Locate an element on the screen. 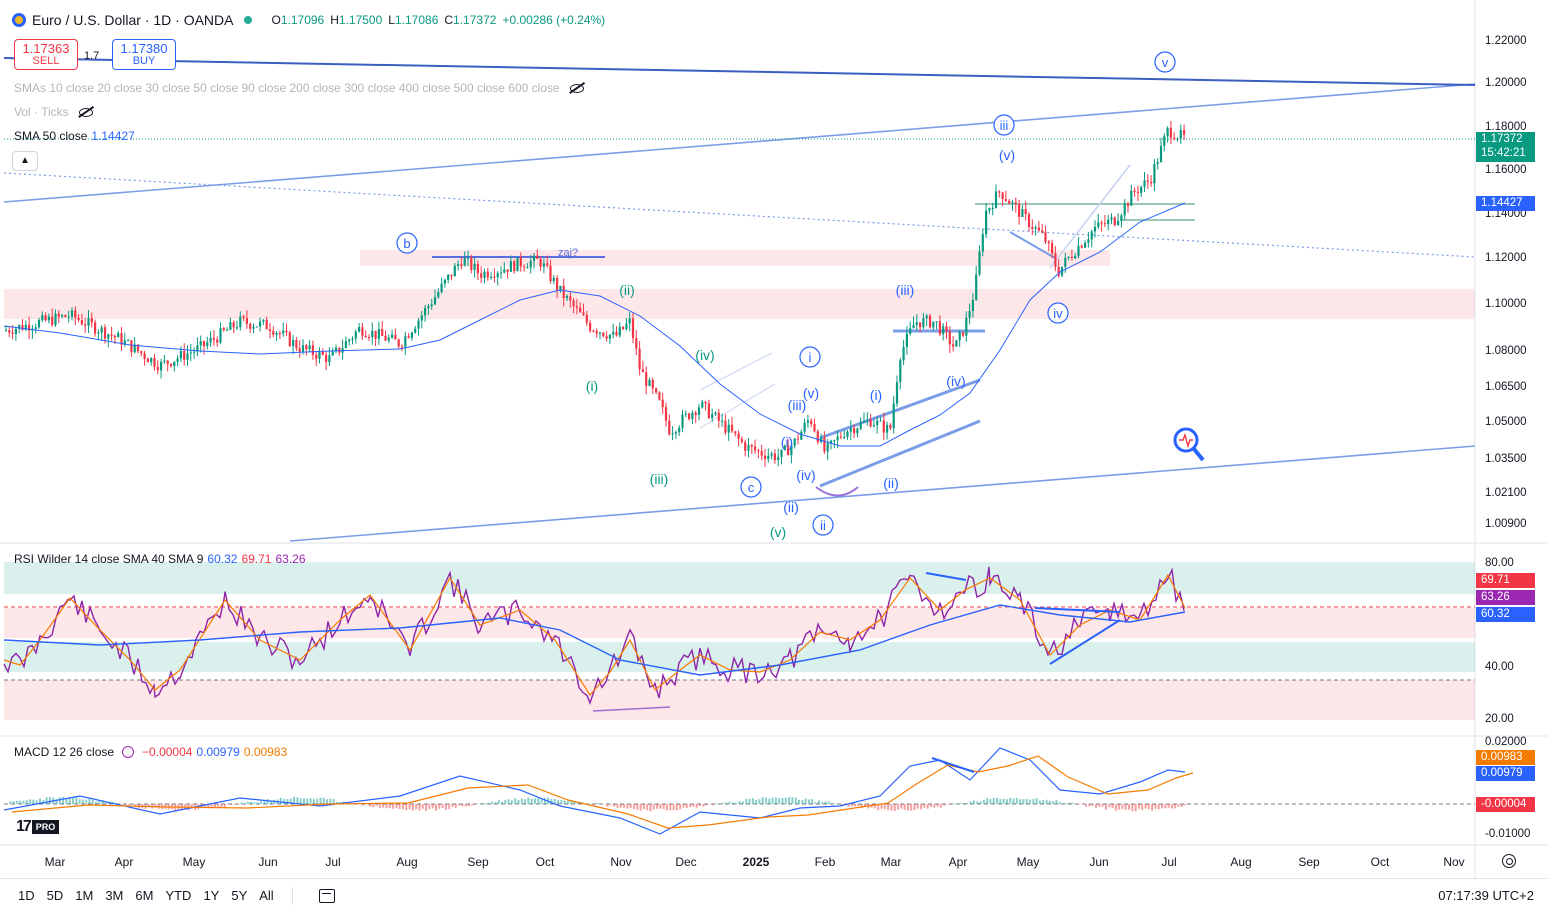  time-tick: Sep is located at coordinates (478, 862).